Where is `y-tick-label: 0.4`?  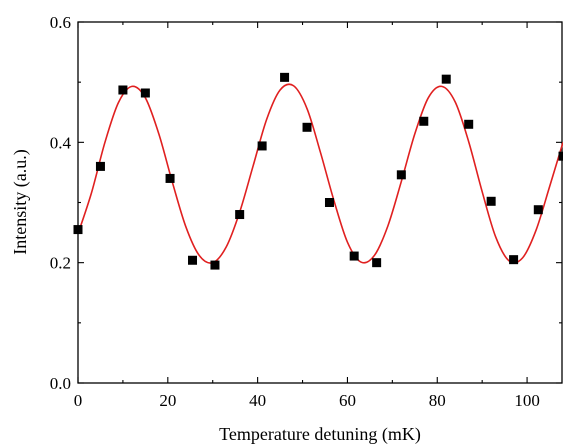
y-tick-label: 0.4 is located at coordinates (61, 142).